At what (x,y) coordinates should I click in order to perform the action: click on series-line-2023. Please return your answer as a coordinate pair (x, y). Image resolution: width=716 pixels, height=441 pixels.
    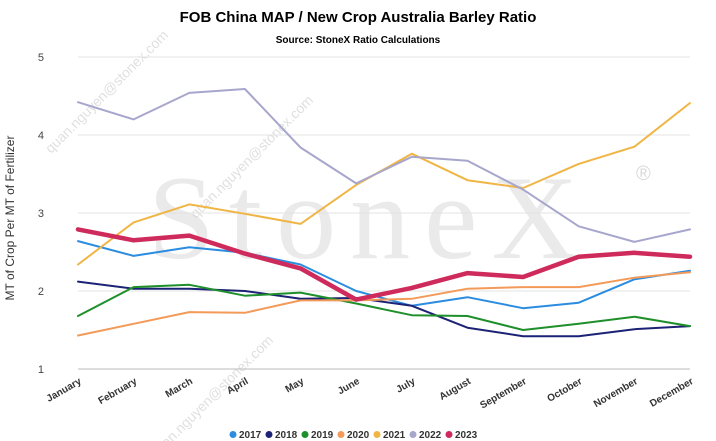
    Looking at the image, I should click on (384, 264).